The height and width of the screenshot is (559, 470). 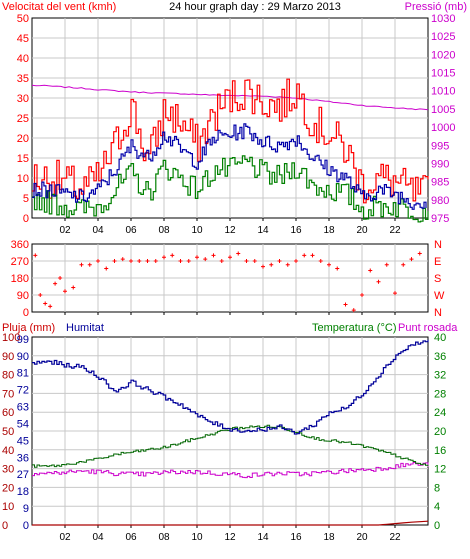 I want to click on rain-line, so click(x=230, y=523).